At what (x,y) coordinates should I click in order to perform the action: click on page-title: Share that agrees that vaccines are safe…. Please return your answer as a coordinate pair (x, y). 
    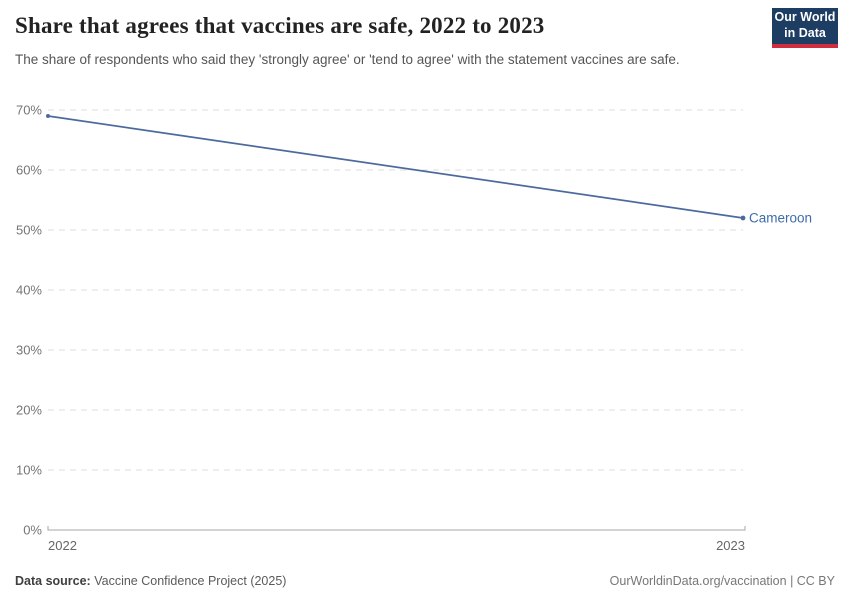
    Looking at the image, I should click on (280, 25).